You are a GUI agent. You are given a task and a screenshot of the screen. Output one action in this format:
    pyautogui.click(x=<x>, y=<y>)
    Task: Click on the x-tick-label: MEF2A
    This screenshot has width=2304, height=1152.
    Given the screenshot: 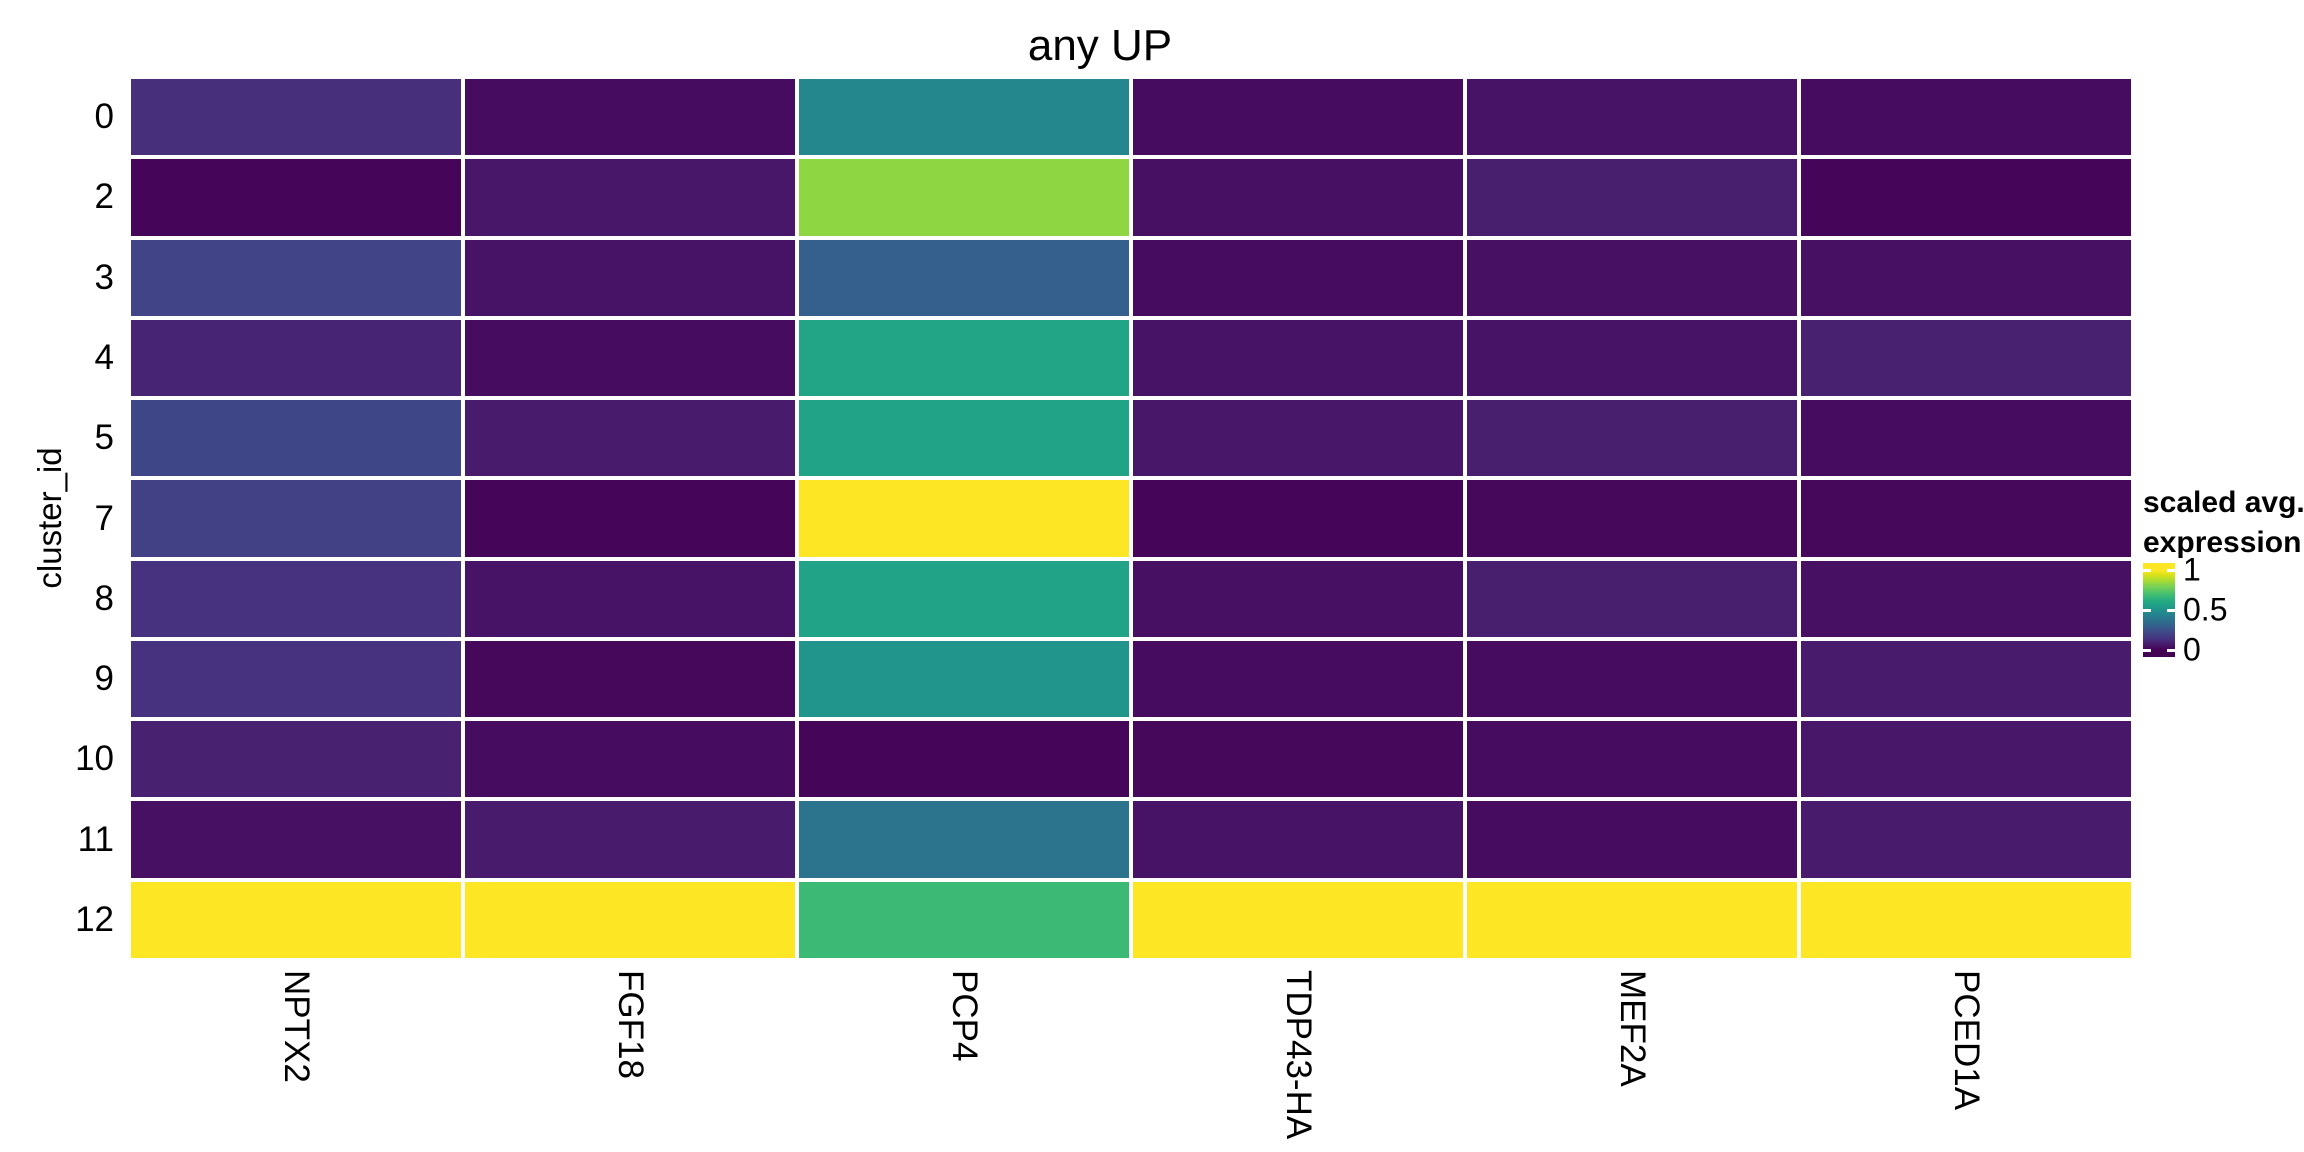 What is the action you would take?
    pyautogui.click(x=1632, y=1028)
    